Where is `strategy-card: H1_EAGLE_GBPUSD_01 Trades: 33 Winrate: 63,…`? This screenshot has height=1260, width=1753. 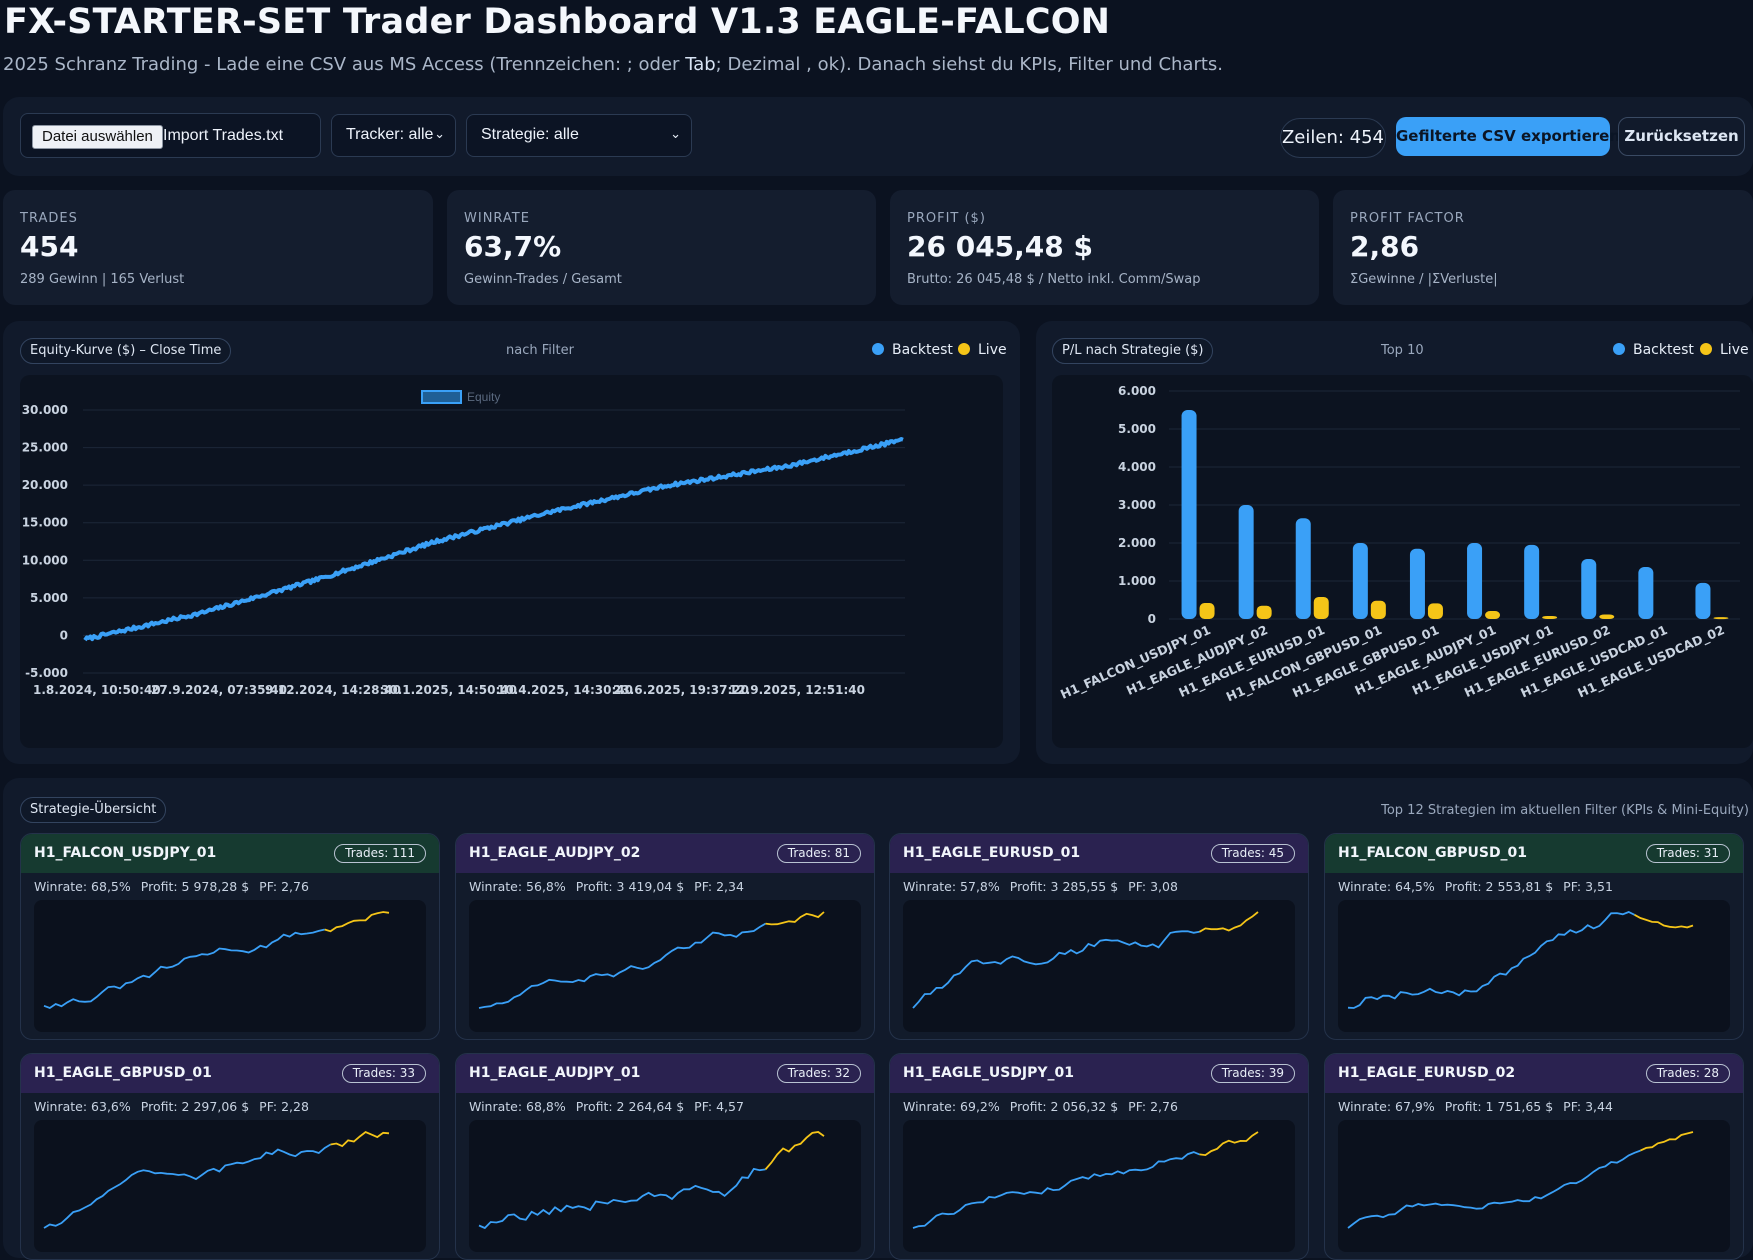
strategy-card: H1_EAGLE_GBPUSD_01 Trades: 33 Winrate: 63,… is located at coordinates (230, 1156).